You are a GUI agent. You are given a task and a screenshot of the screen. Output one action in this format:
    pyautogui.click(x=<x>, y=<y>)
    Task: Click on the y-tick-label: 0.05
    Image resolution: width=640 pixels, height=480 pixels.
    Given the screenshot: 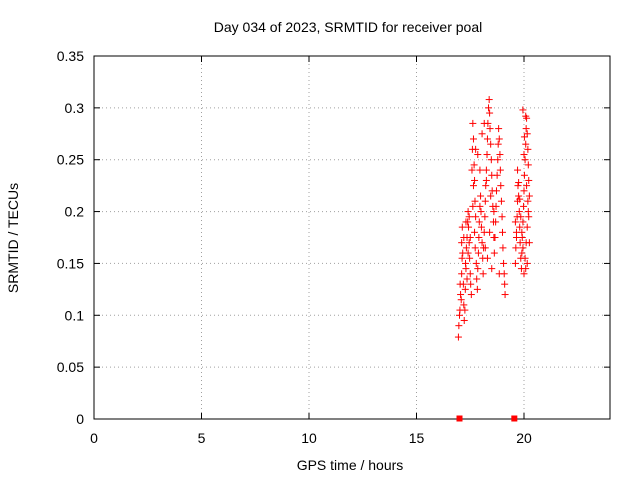 What is the action you would take?
    pyautogui.click(x=70, y=367)
    